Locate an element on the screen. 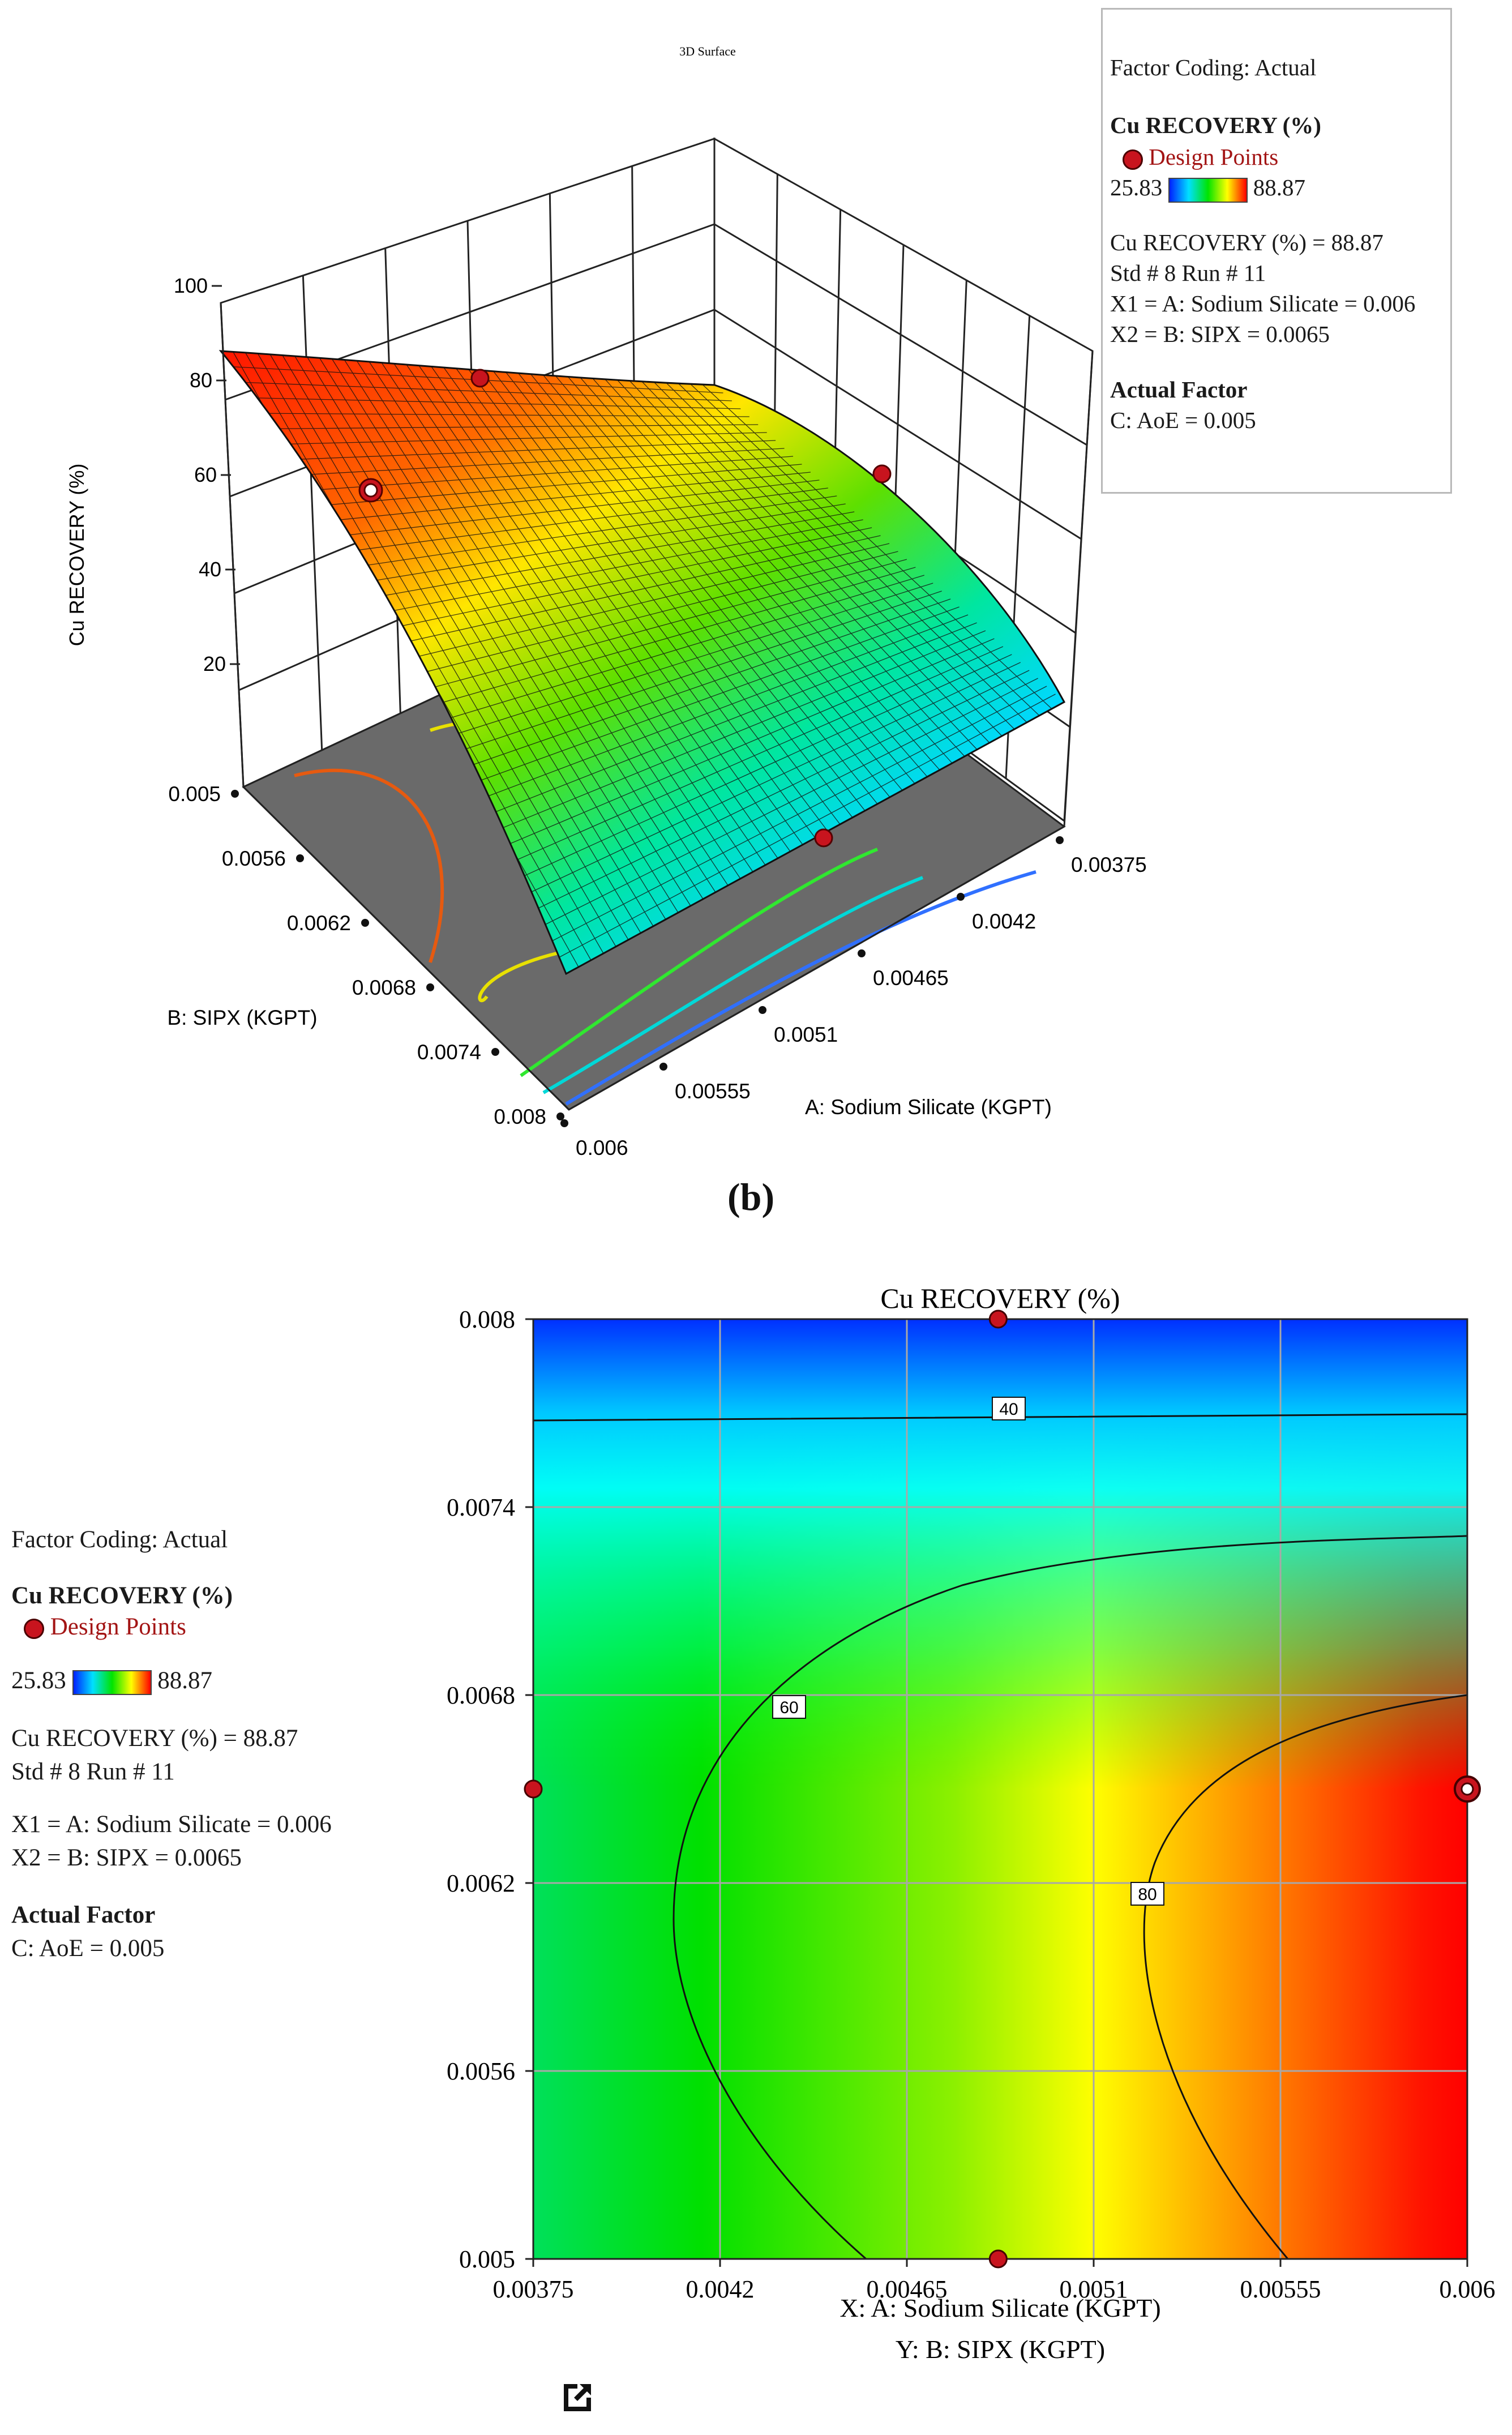 Image resolution: width=1512 pixels, height=2435 pixels. y-tick-label: 0.0068 is located at coordinates (481, 1695).